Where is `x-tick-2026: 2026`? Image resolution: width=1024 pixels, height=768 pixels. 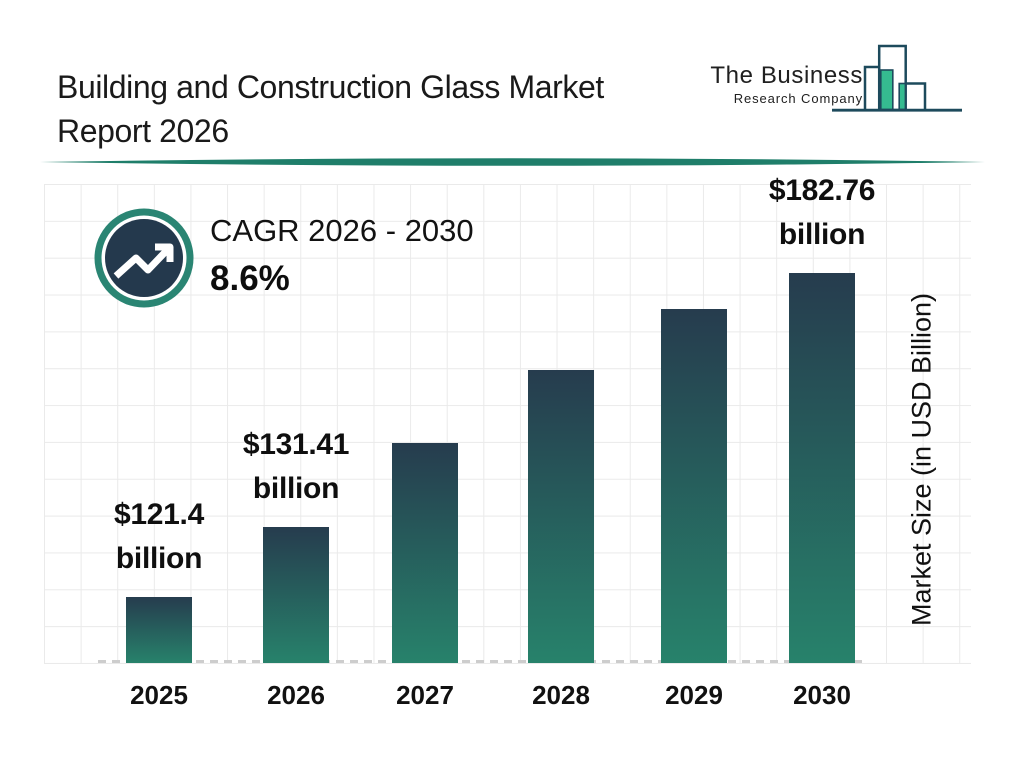
x-tick-2026: 2026 is located at coordinates (296, 695).